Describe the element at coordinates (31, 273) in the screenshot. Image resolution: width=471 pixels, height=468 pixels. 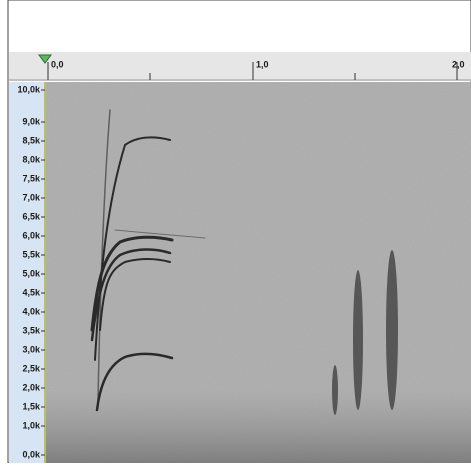
I see `frequency-label: 5,0k` at that location.